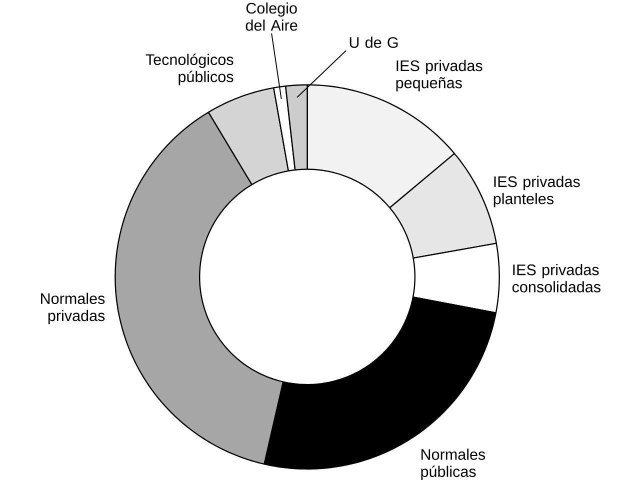  What do you see at coordinates (190, 69) in the screenshot?
I see `slice-label: Tecnológicos públicos` at bounding box center [190, 69].